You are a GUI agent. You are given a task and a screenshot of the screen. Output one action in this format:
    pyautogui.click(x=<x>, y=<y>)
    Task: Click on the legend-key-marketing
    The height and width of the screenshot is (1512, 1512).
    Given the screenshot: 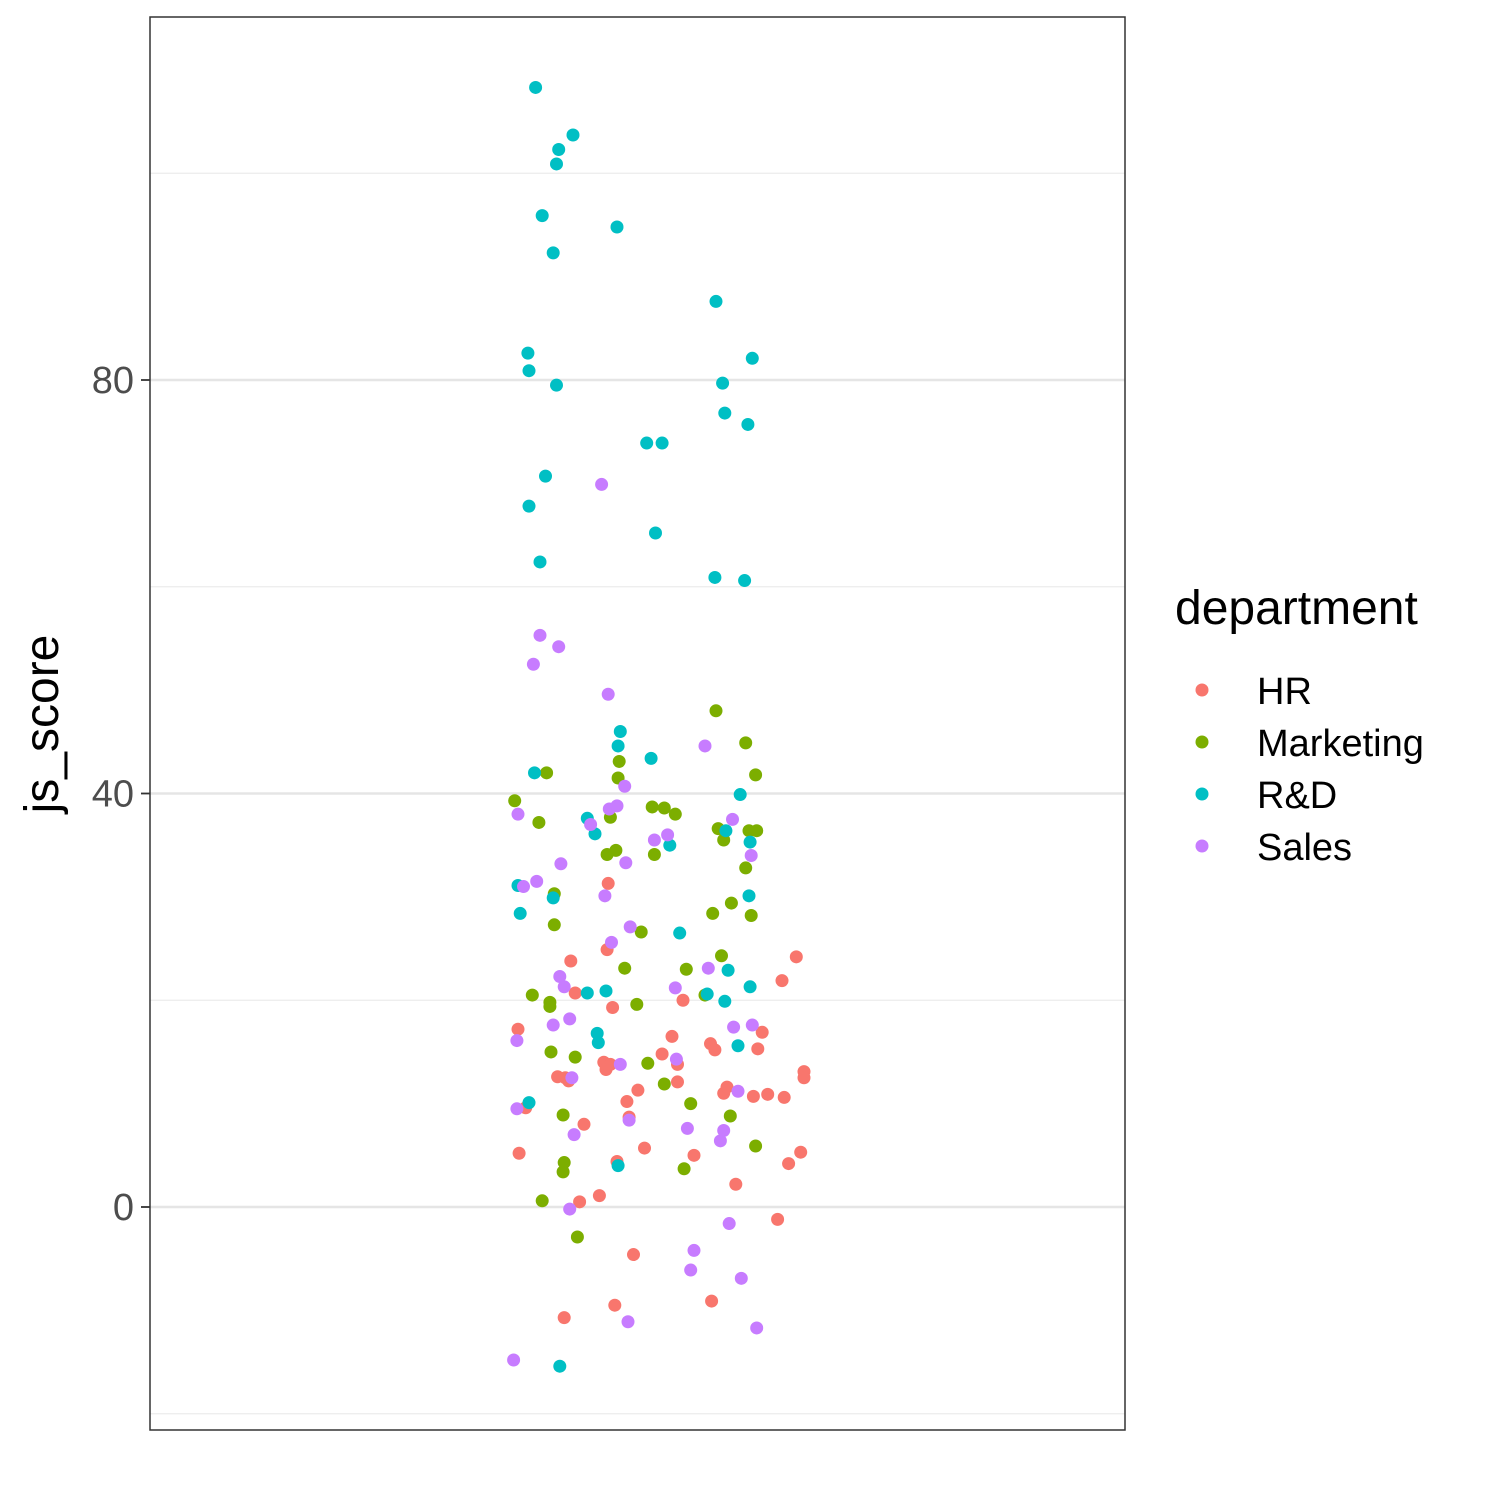 What is the action you would take?
    pyautogui.click(x=1202, y=742)
    